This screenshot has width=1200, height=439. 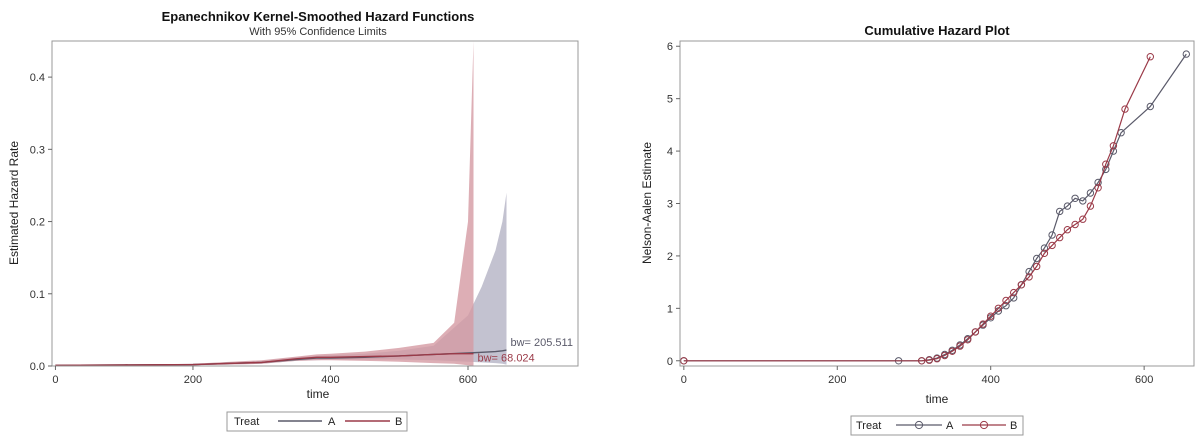 I want to click on cumhaz-x-tick-label: 400, so click(x=991, y=380).